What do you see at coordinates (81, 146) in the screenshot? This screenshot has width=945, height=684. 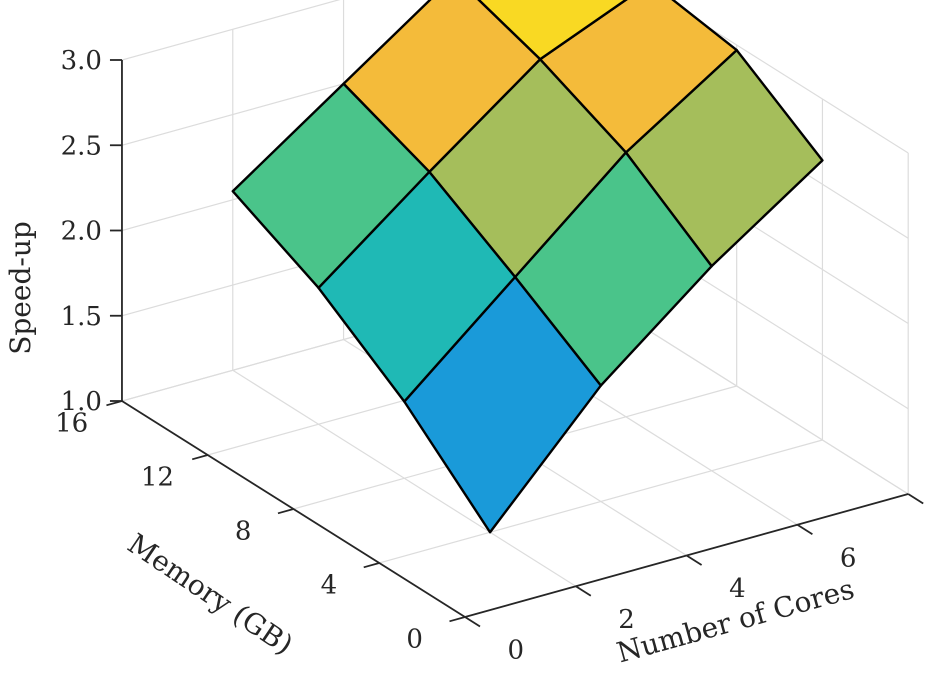 I see `z-tick-label: 2.5` at bounding box center [81, 146].